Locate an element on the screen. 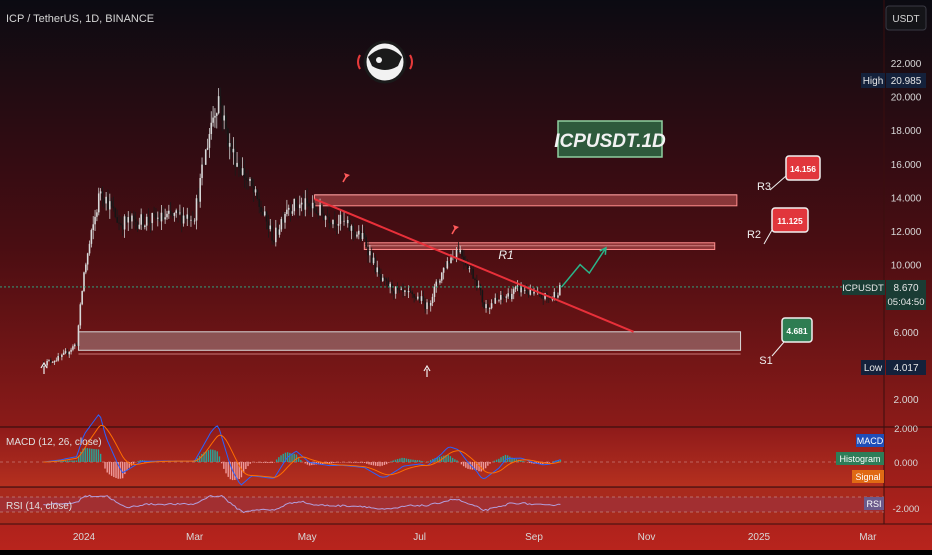 The height and width of the screenshot is (555, 932). level-name-r3: R3 is located at coordinates (764, 187).